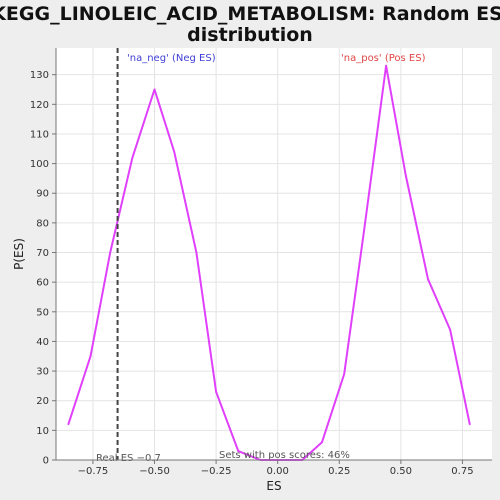 The width and height of the screenshot is (500, 500). Describe the element at coordinates (42, 312) in the screenshot. I see `y-tick-label-5: 50` at that location.